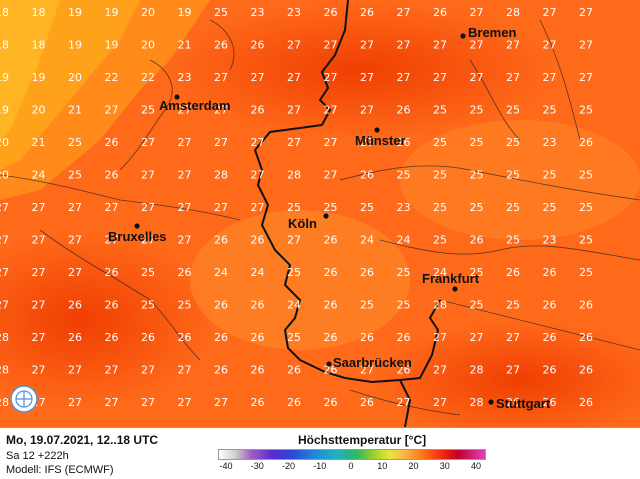  I want to click on city-label: Amsterdam, so click(195, 105).